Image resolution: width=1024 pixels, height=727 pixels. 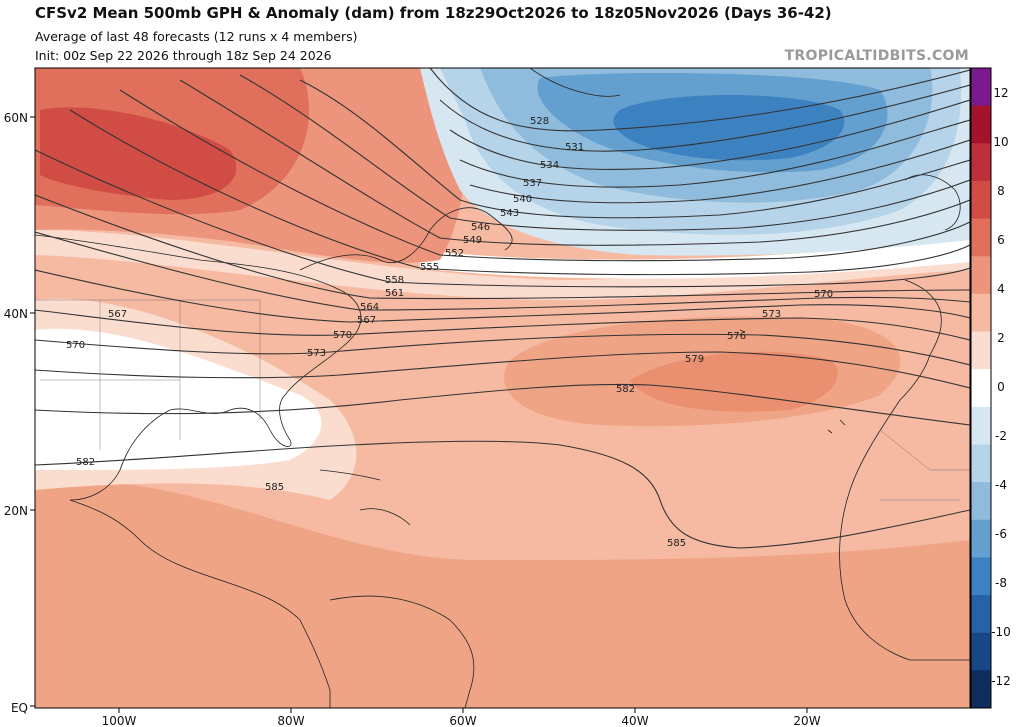 What do you see at coordinates (876, 56) in the screenshot?
I see `site-watermark: TROPICALTIDBITS.COM` at bounding box center [876, 56].